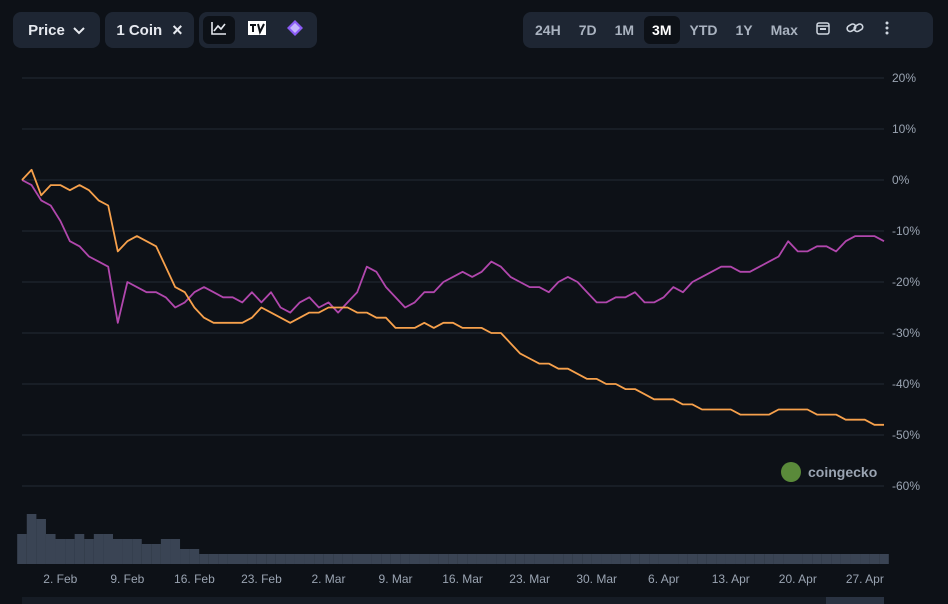  I want to click on range-button-1m: 1M, so click(624, 30).